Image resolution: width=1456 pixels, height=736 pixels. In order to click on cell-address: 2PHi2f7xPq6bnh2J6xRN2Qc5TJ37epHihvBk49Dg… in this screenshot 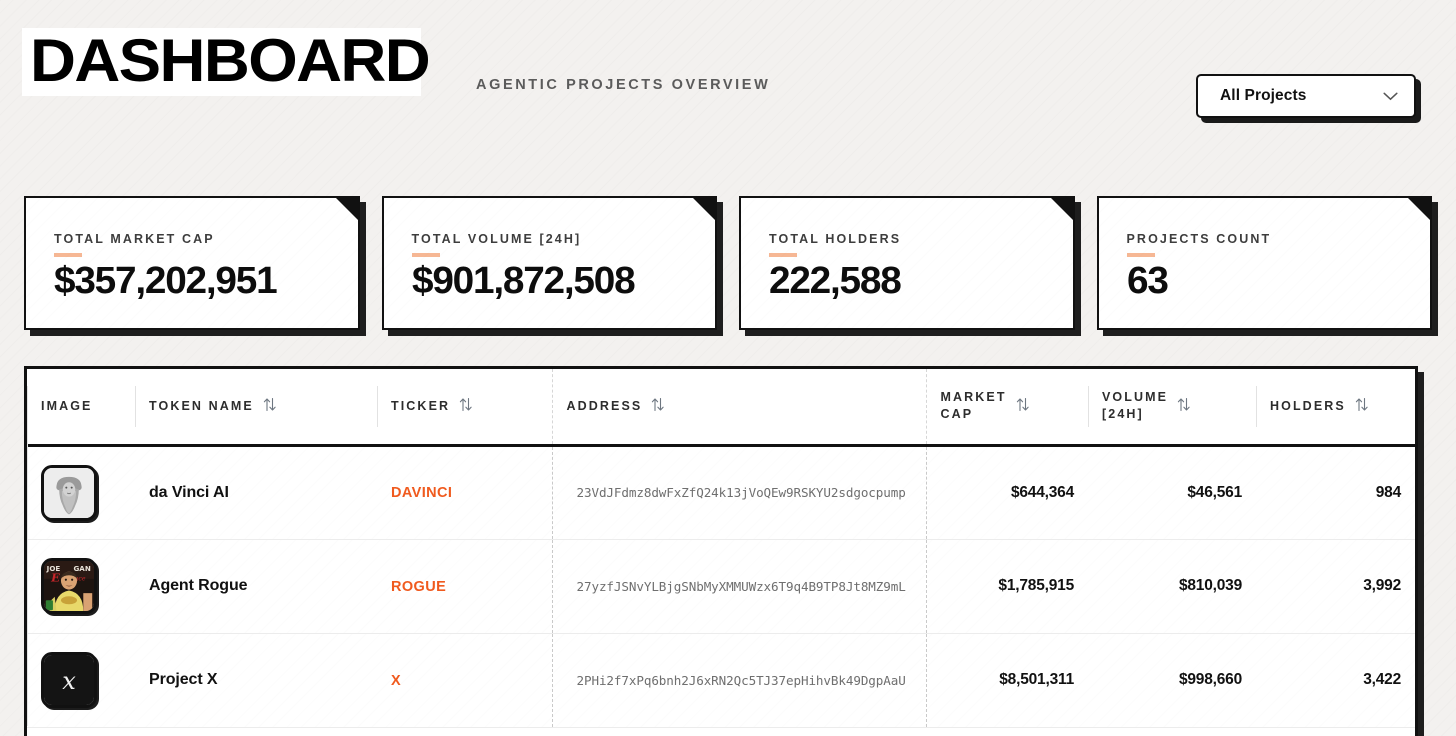, I will do `click(739, 680)`.